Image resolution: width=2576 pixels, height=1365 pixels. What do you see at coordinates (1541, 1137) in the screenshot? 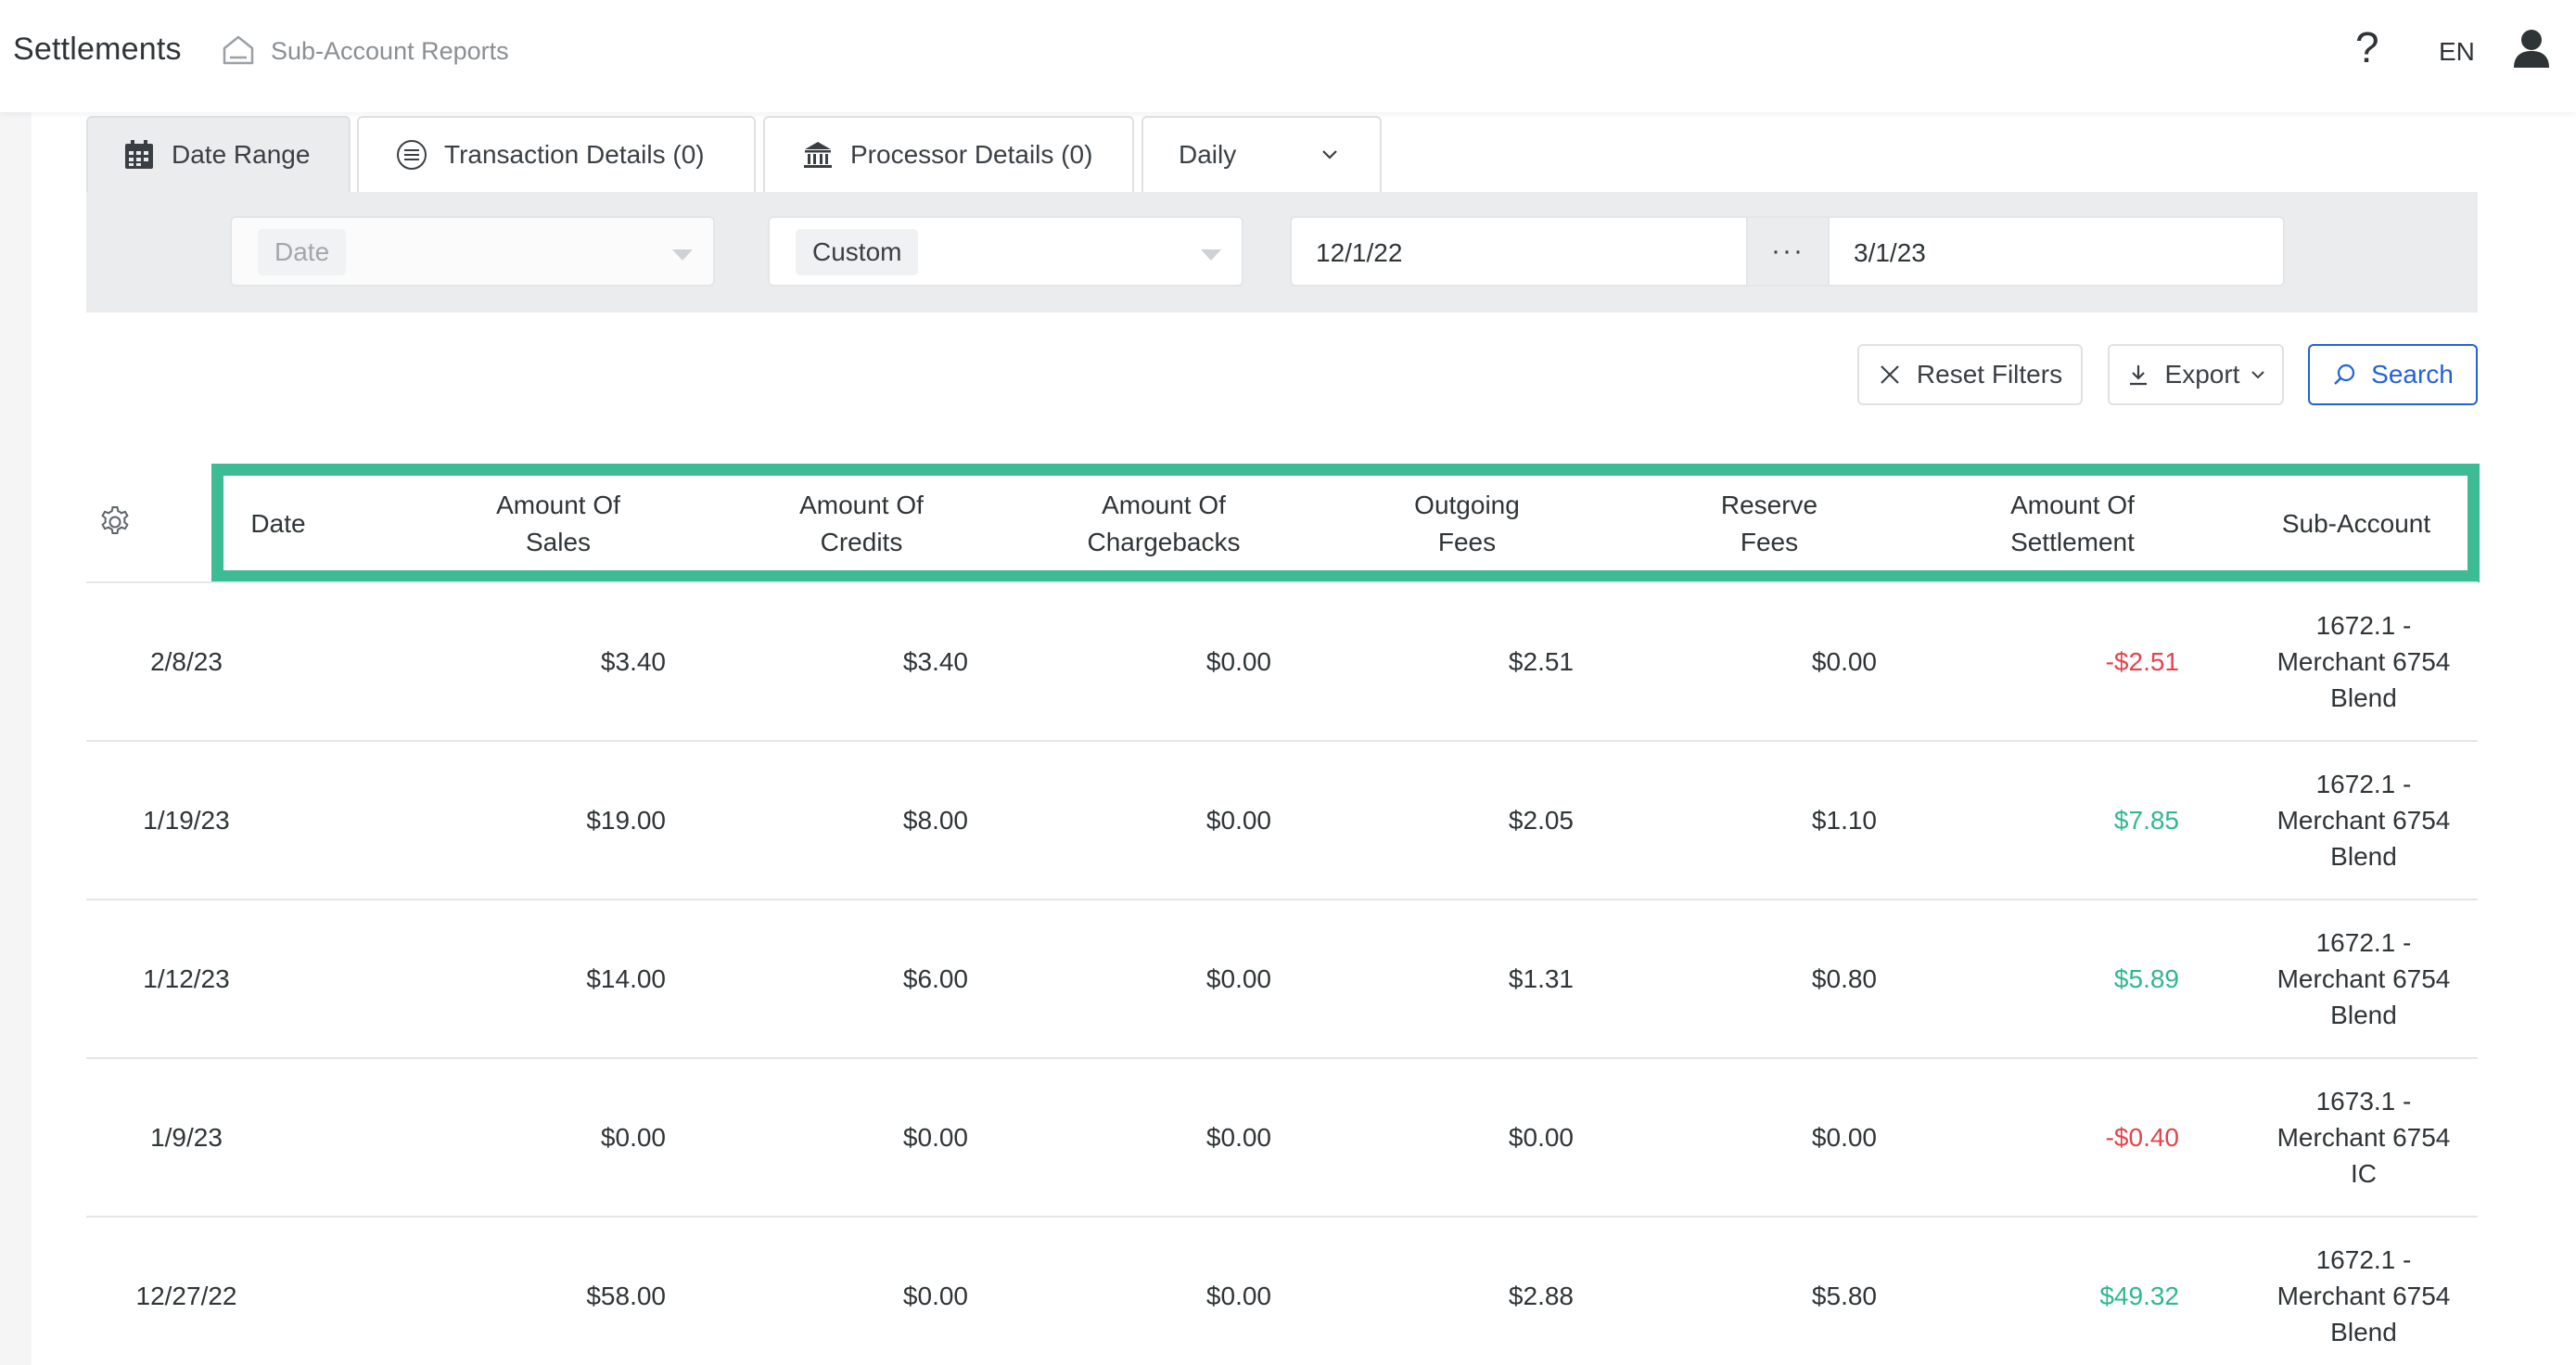
I see `outgoing-fees-cell: $0.00` at bounding box center [1541, 1137].